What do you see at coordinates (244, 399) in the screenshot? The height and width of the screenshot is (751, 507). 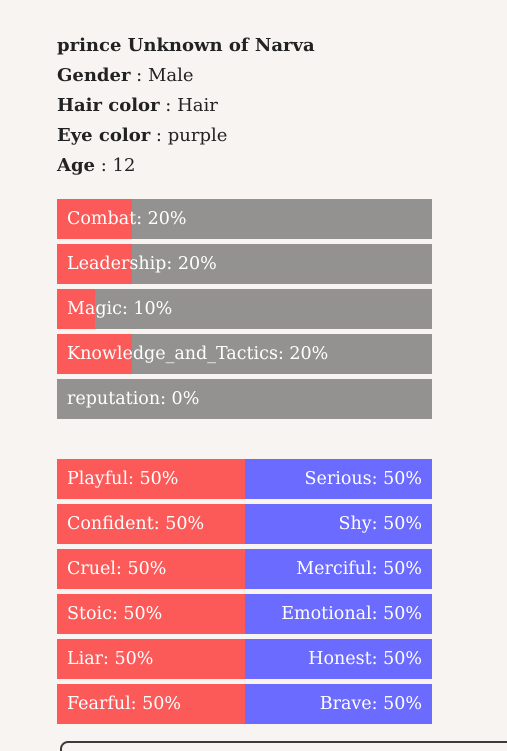 I see `stat-bar-reputation: reputation: 0%` at bounding box center [244, 399].